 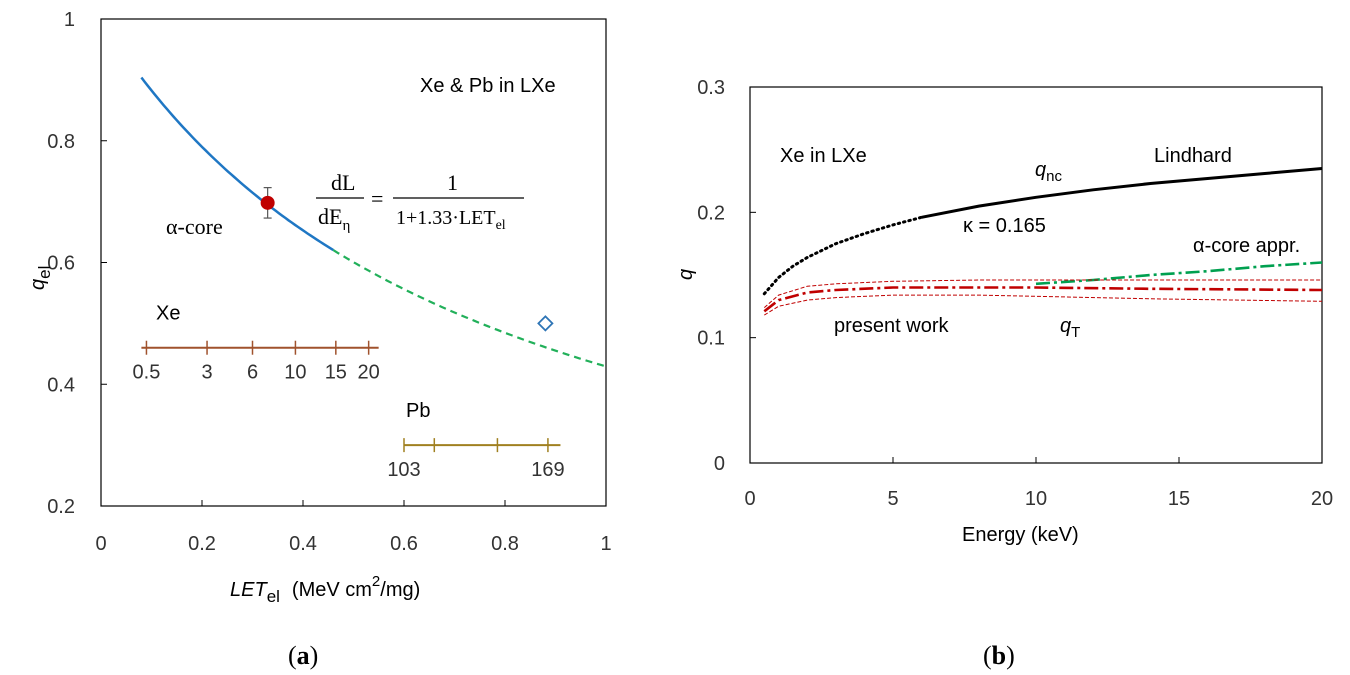 I want to click on model-curve-dashed, so click(x=469, y=308).